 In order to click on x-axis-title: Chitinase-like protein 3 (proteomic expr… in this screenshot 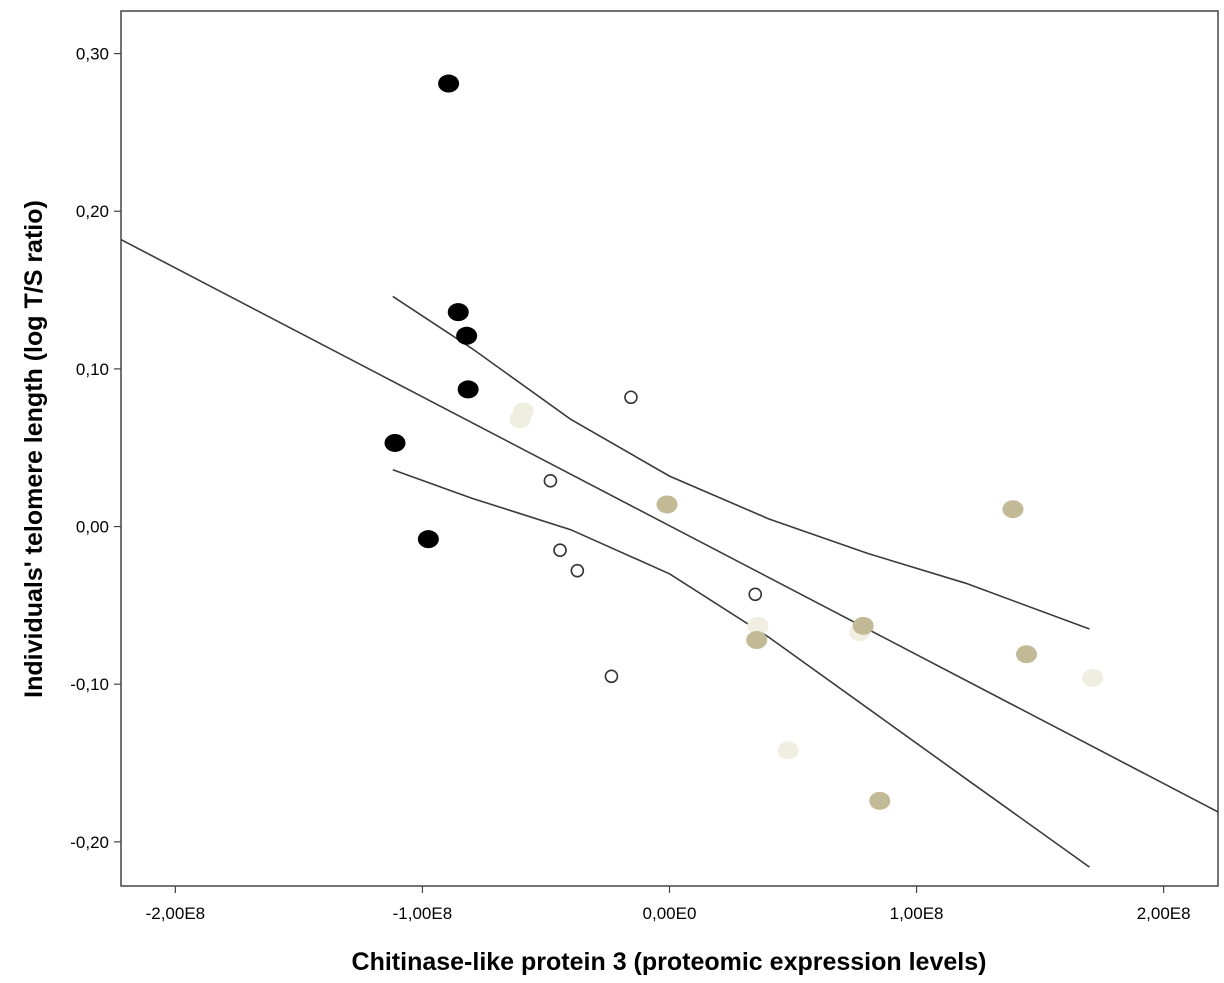, I will do `click(669, 962)`.